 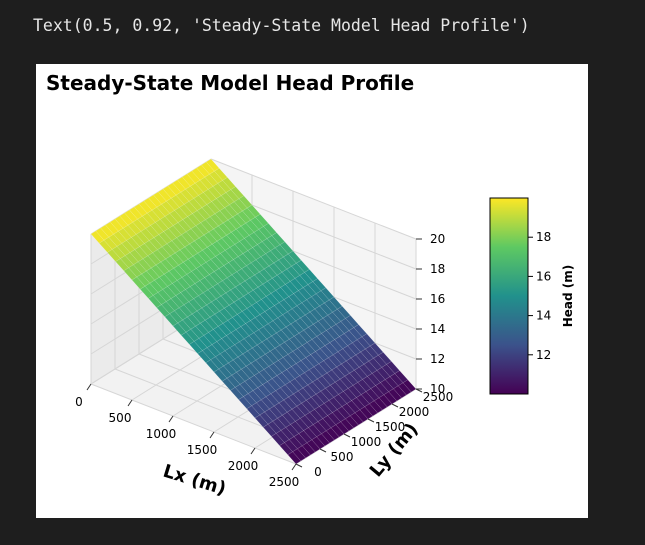 What do you see at coordinates (313, 199) in the screenshot?
I see `back-gridline` at bounding box center [313, 199].